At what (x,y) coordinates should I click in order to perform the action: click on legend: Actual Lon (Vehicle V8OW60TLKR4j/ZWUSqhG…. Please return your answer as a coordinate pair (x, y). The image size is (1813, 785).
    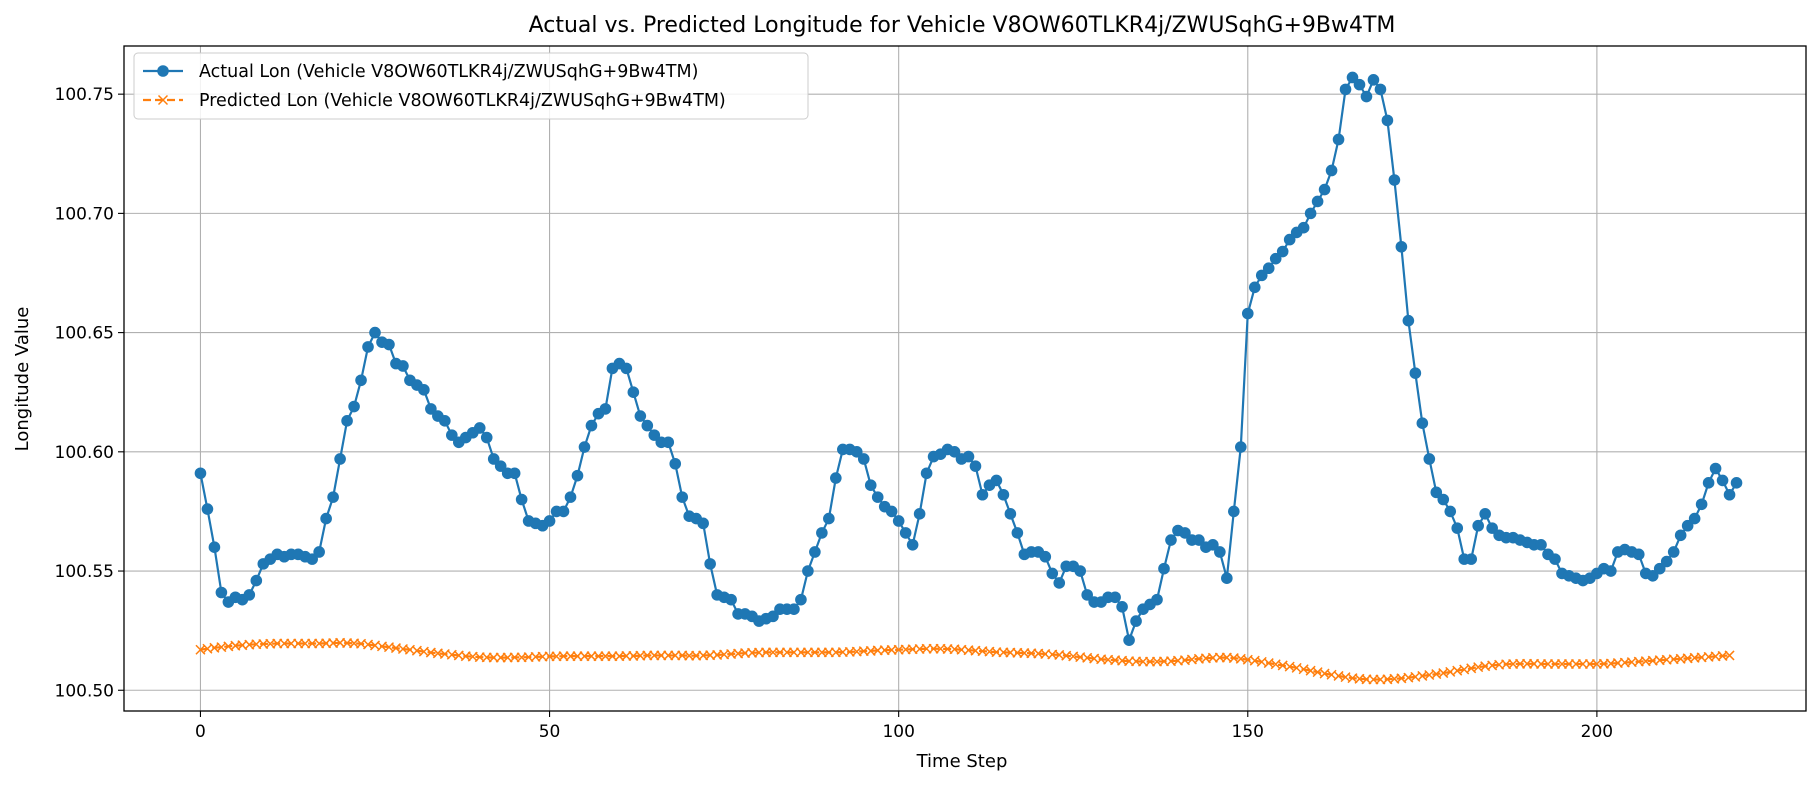
    Looking at the image, I should click on (471, 86).